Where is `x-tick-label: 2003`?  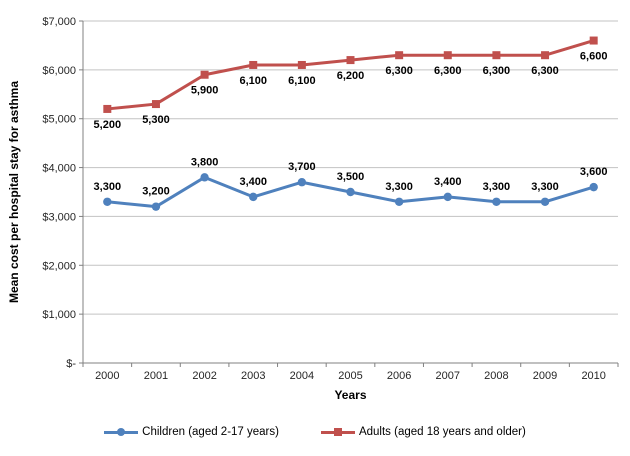 x-tick-label: 2003 is located at coordinates (253, 376).